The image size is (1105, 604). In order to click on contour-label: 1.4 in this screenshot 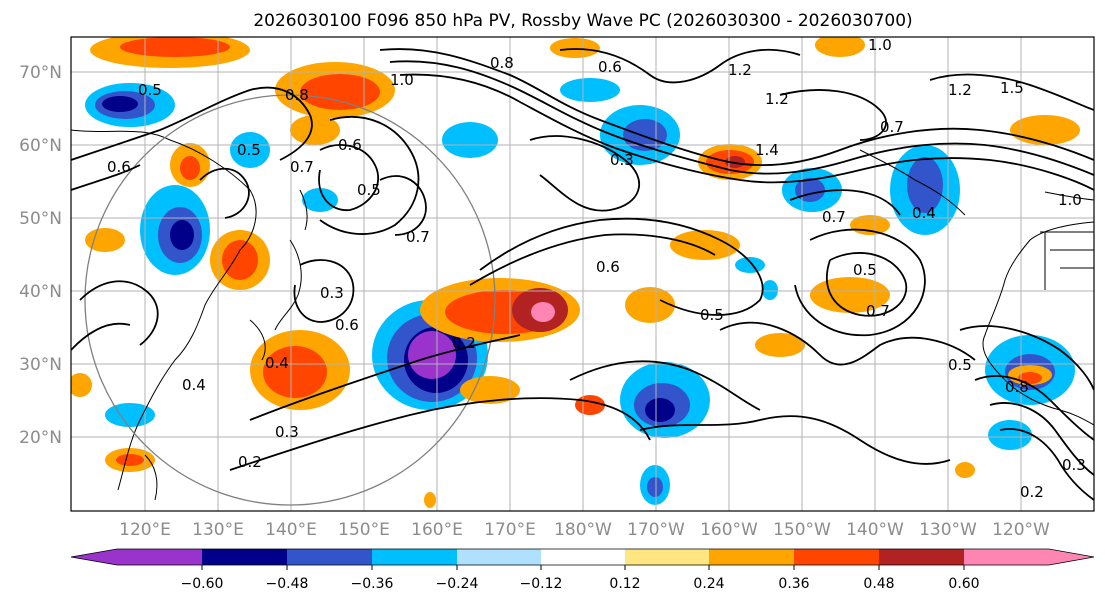, I will do `click(767, 150)`.